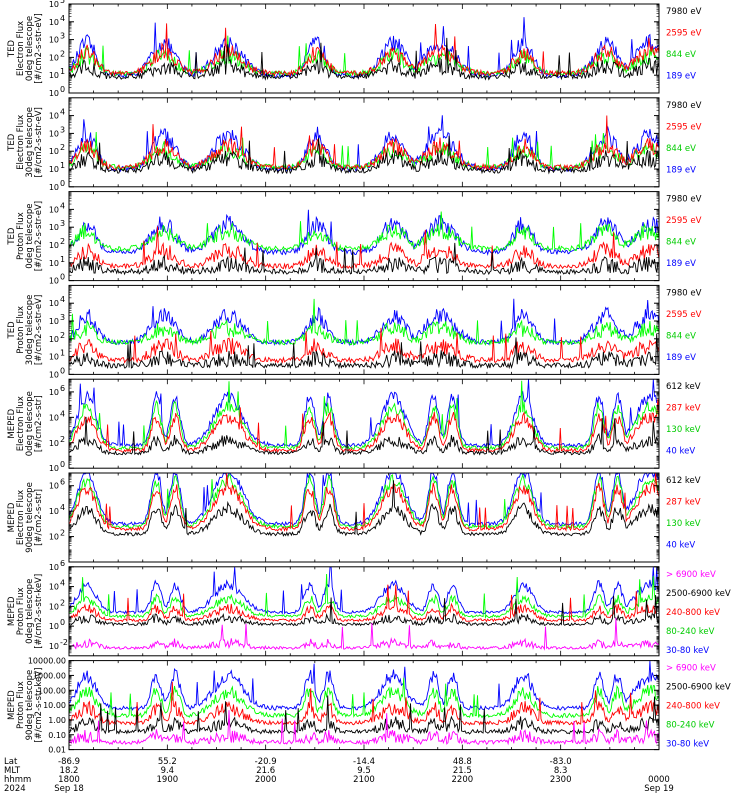  What do you see at coordinates (11, 762) in the screenshot?
I see `xaxis-row-label: Lat` at bounding box center [11, 762].